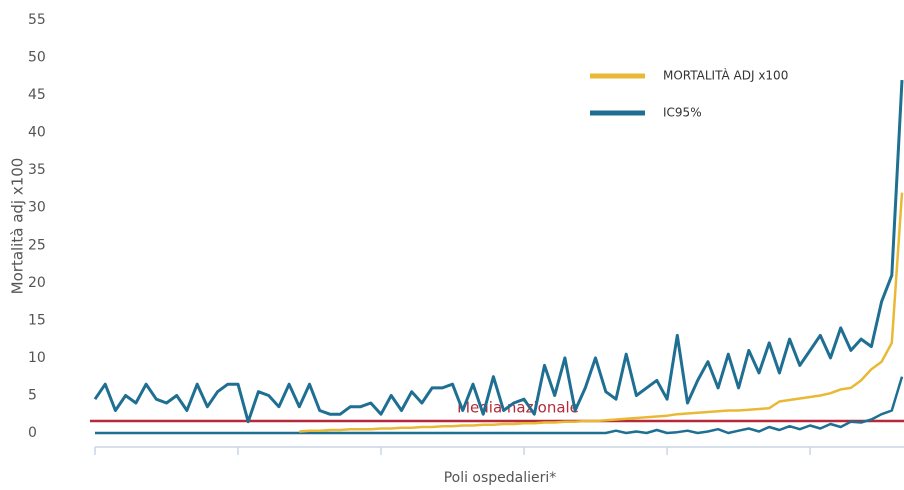 The image size is (904, 490). I want to click on y-tick-label: 50, so click(37, 58).